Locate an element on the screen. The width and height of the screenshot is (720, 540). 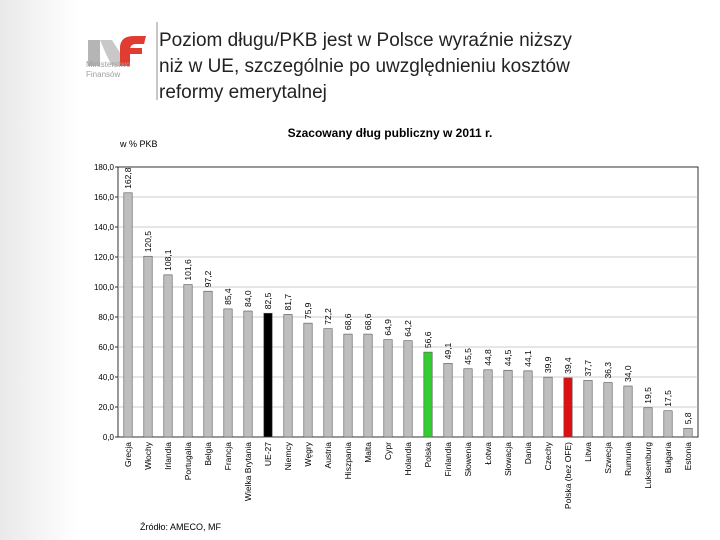
data-label: 17,5 is located at coordinates (668, 398).